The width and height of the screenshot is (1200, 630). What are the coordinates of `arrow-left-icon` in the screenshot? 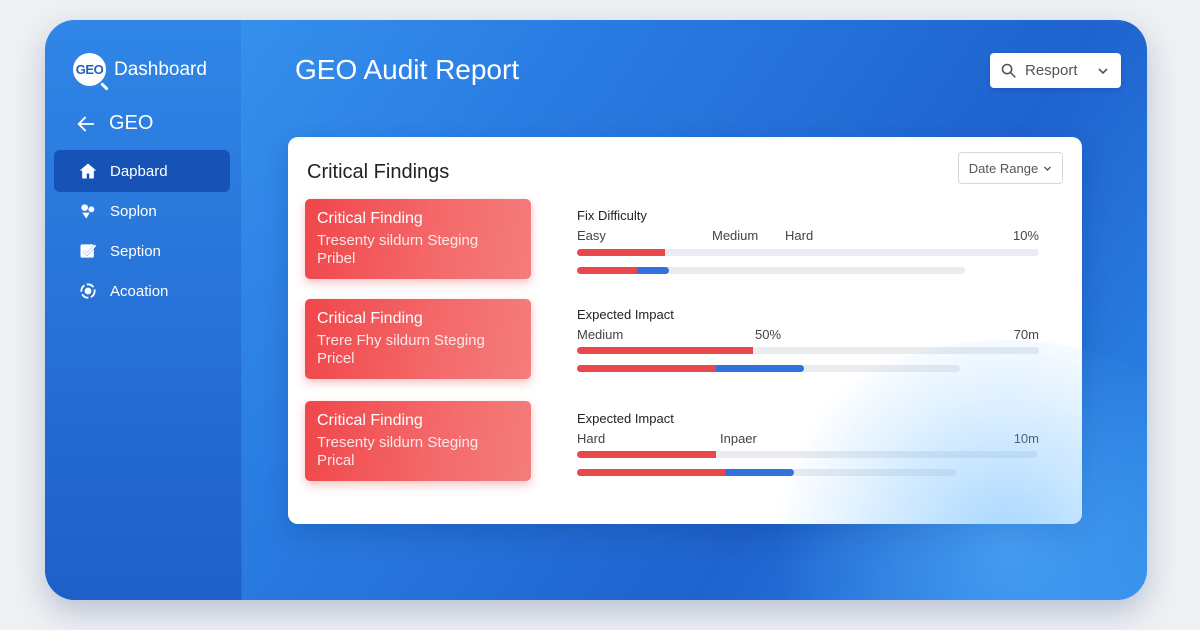 It's located at (86, 123).